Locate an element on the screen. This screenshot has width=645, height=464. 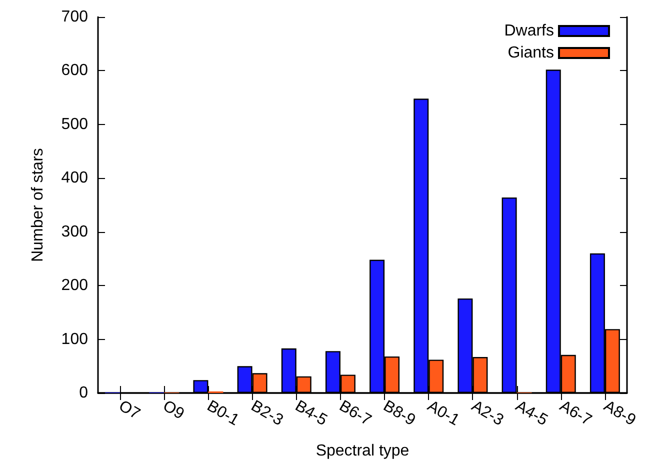
x-tick-label: A4-5 is located at coordinates (531, 414).